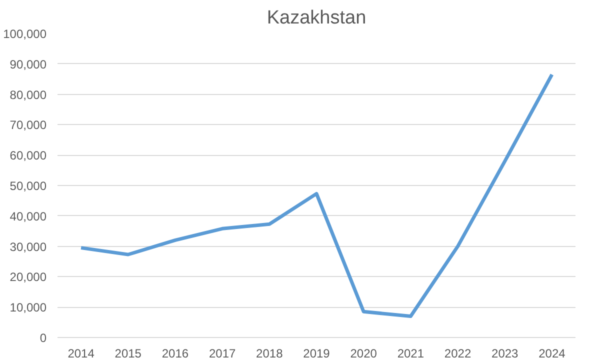 This screenshot has width=602, height=362. Describe the element at coordinates (28, 125) in the screenshot. I see `y-tick-label: 70,000` at that location.